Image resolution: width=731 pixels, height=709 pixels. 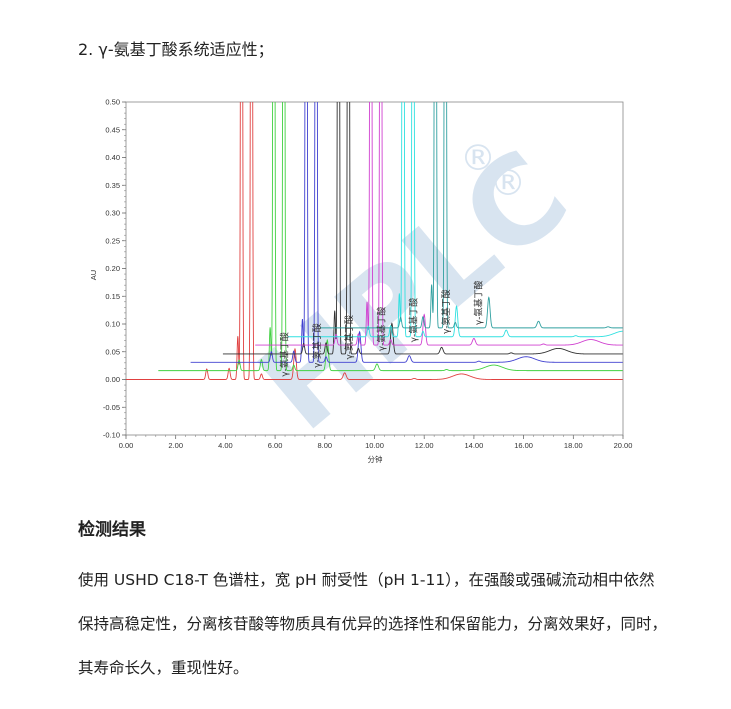 I want to click on y-tick-label: 0.35, so click(x=112, y=185).